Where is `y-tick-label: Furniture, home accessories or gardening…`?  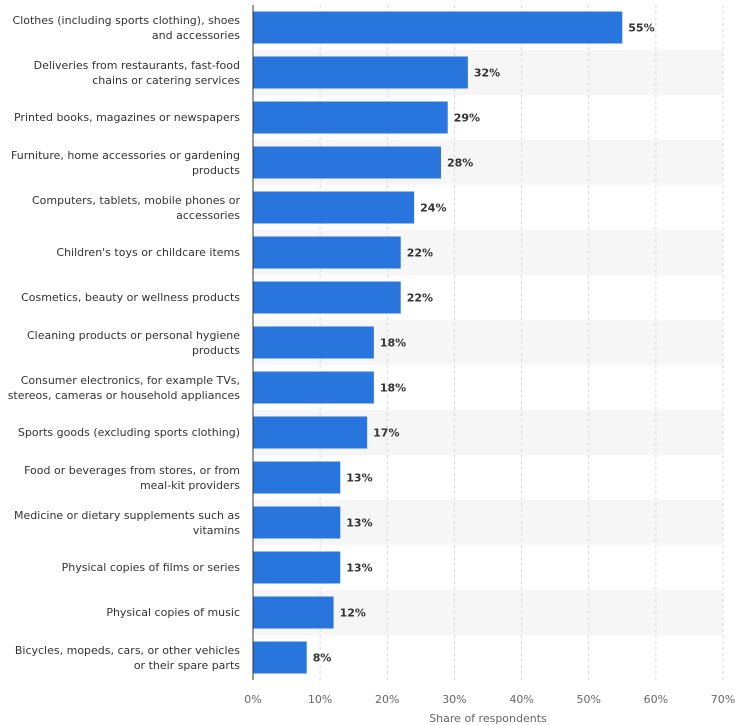 y-tick-label: Furniture, home accessories or gardening… is located at coordinates (125, 162).